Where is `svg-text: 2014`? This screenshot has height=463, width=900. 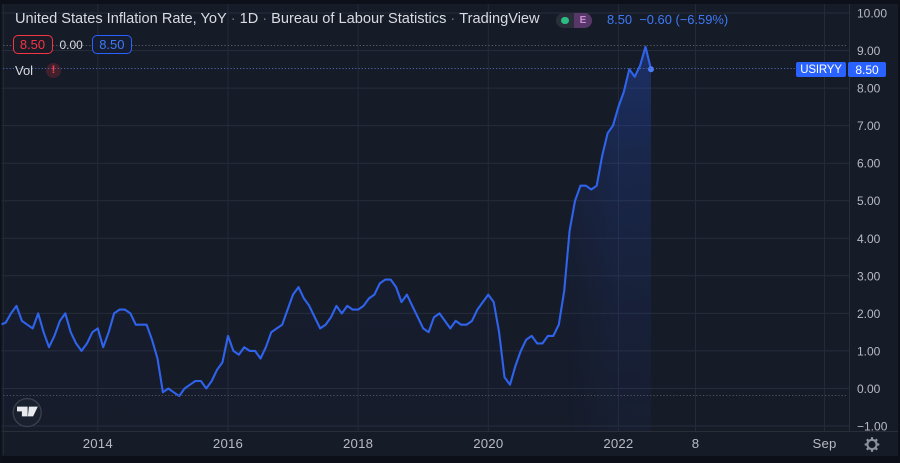 svg-text: 2014 is located at coordinates (98, 443).